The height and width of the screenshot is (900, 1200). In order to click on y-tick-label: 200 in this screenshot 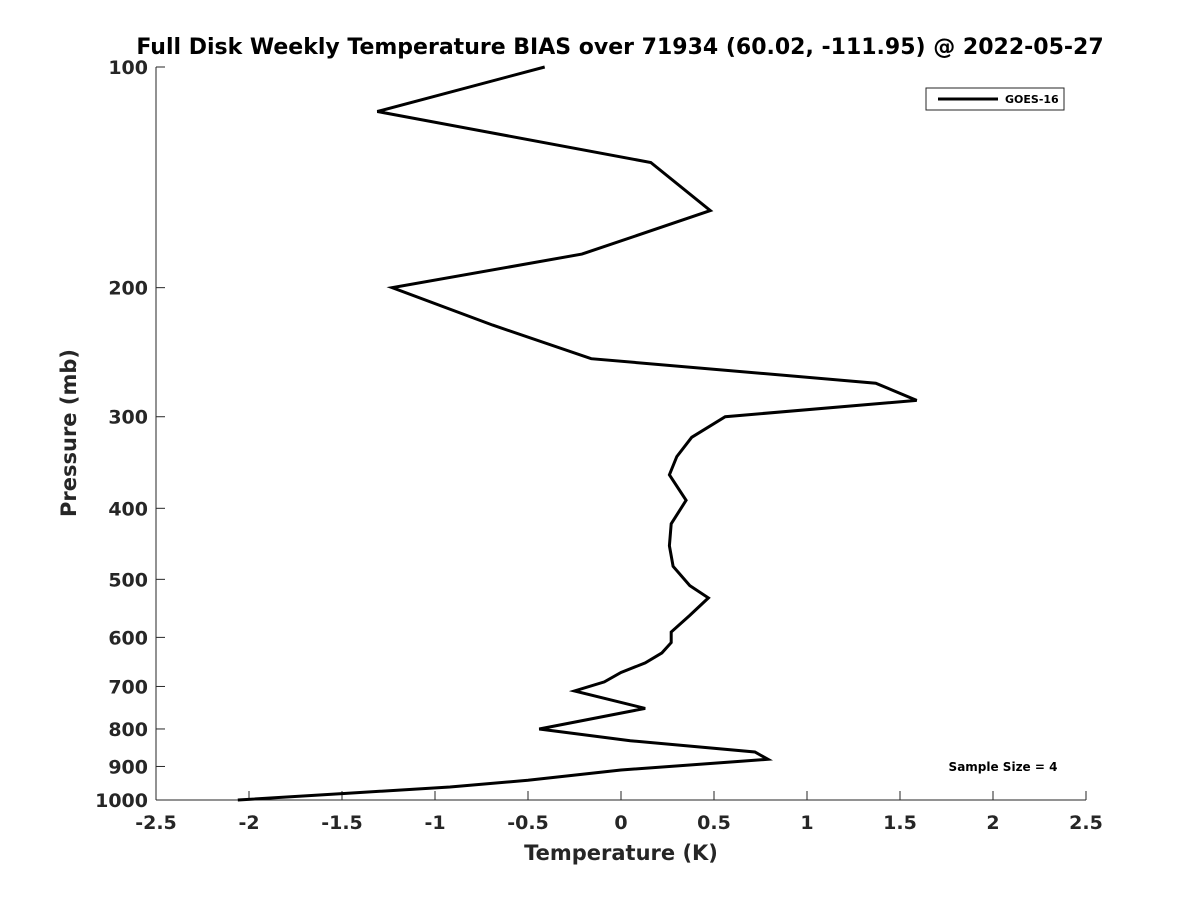, I will do `click(128, 289)`.